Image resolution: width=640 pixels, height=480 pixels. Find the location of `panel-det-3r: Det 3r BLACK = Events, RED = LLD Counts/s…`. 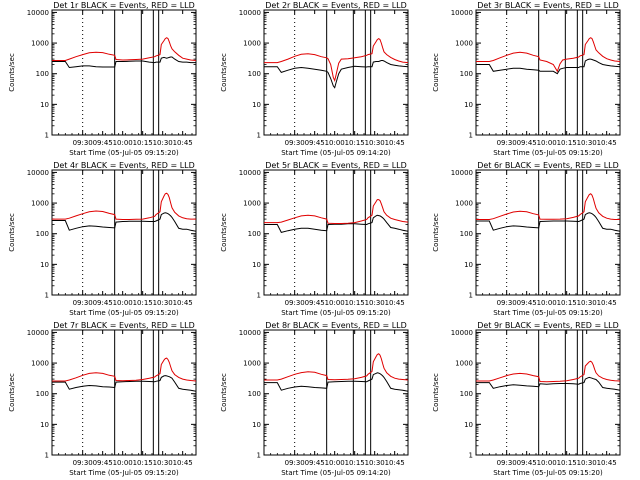

panel-det-3r: Det 3r BLACK = Events, RED = LLD Counts/s… is located at coordinates (526, 79).